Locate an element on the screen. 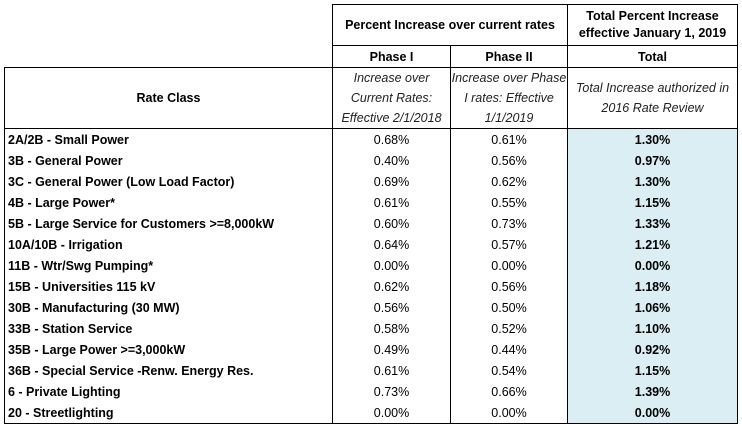  total-cell: 1.06% is located at coordinates (652, 307).